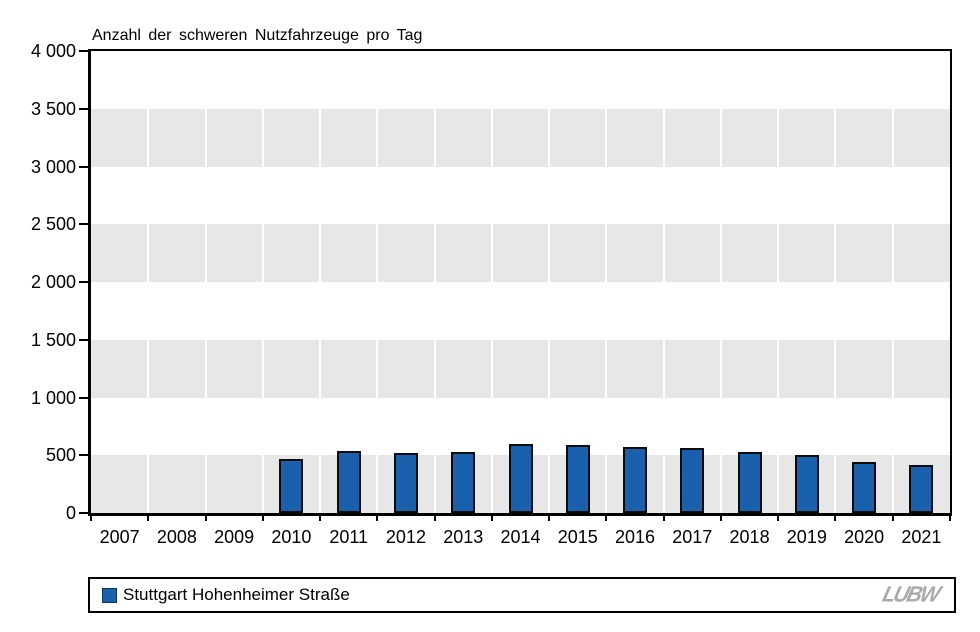 This screenshot has height=632, width=980. I want to click on x-axis-label-2007: 2007, so click(119, 537).